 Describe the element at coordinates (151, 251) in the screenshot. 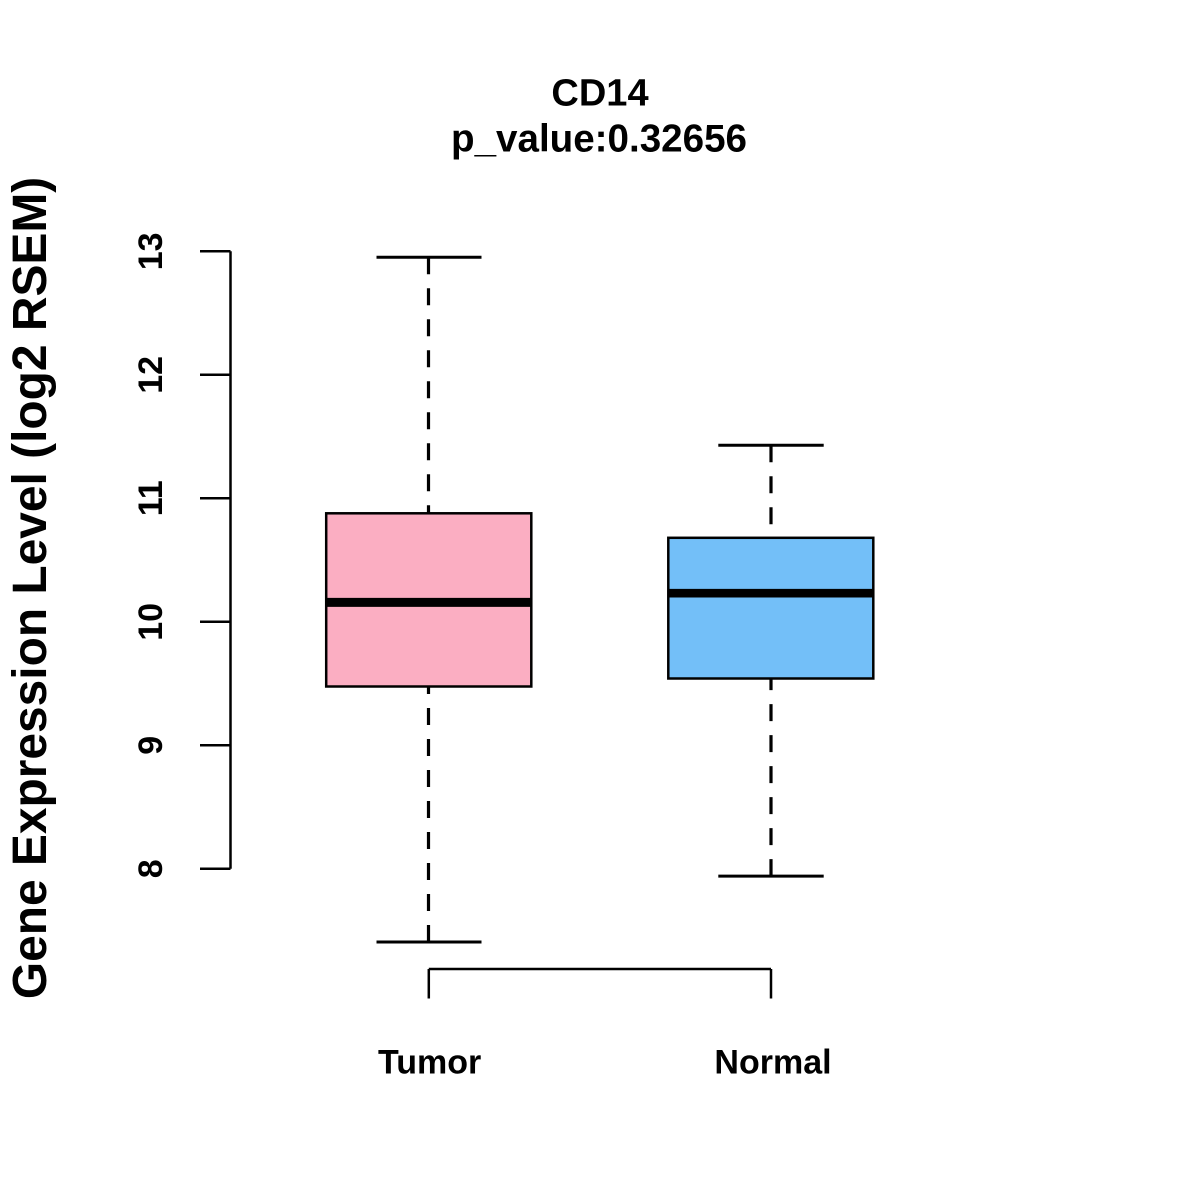

I see `svg-text: 13` at that location.